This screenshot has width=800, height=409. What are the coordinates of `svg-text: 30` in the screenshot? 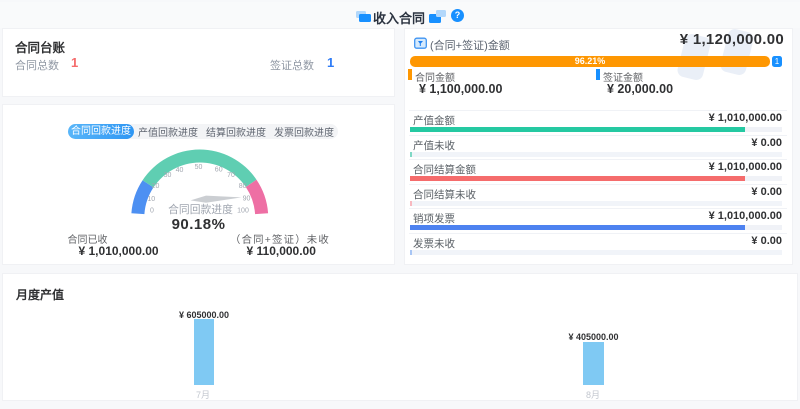 It's located at (168, 175).